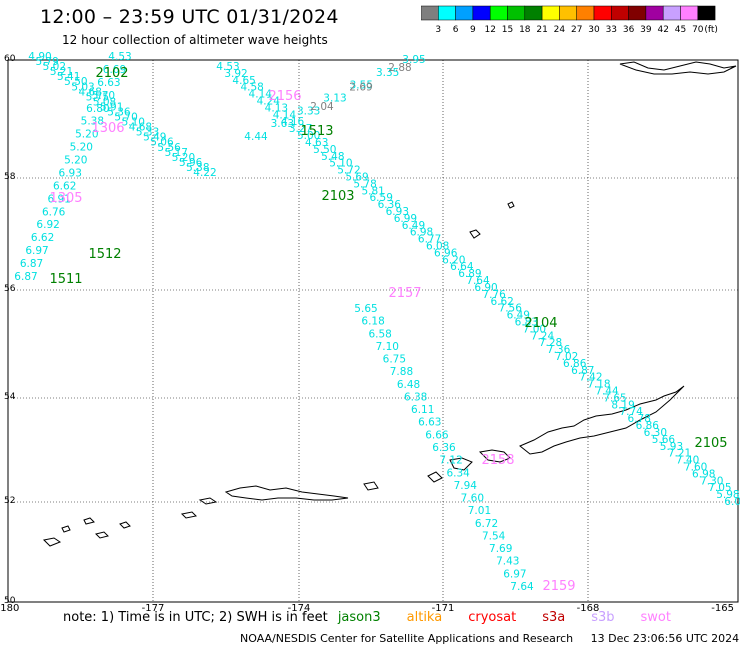 Image resolution: width=740 pixels, height=650 pixels. Describe the element at coordinates (10, 397) in the screenshot. I see `latitude-label: 54` at that location.